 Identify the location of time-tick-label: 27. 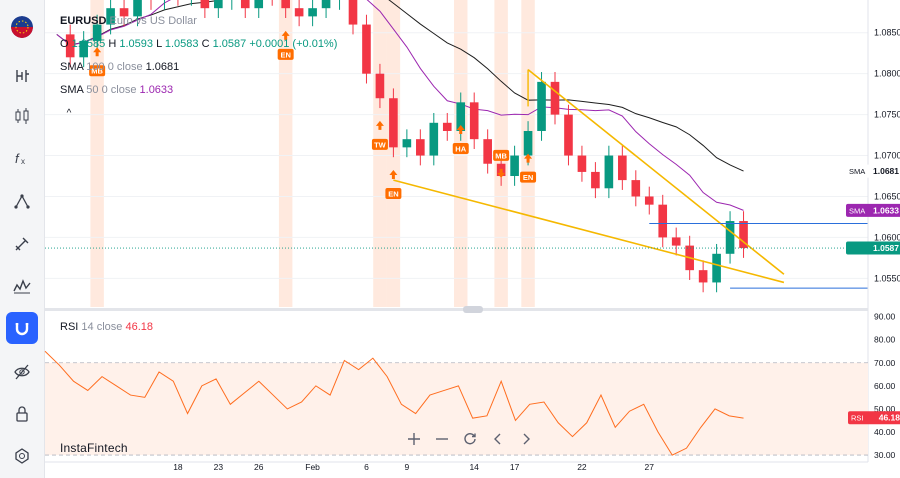
(650, 467).